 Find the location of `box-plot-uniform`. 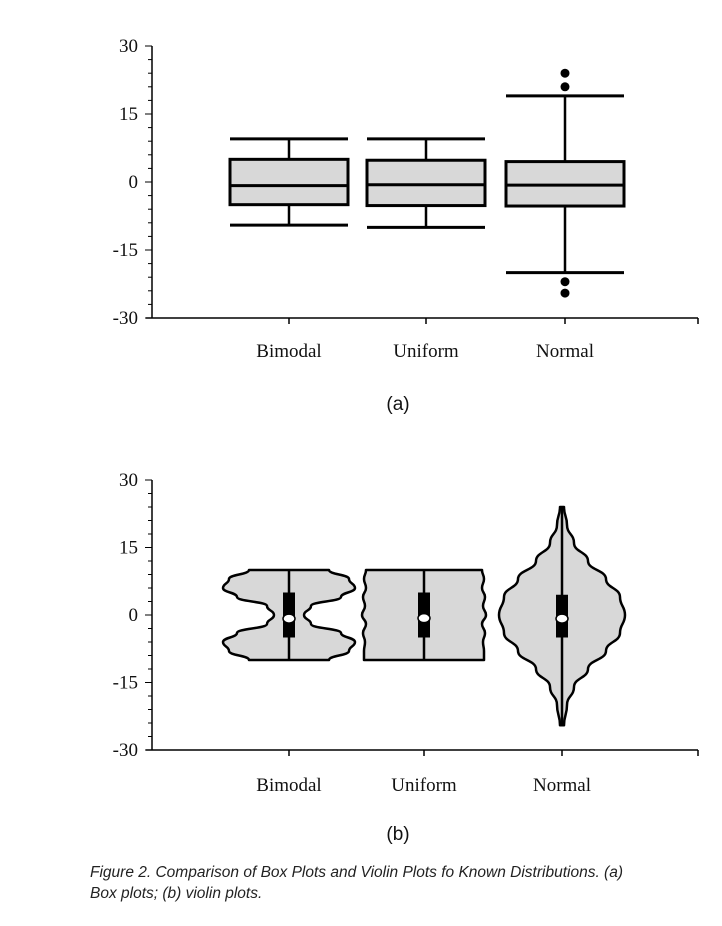

box-plot-uniform is located at coordinates (426, 183).